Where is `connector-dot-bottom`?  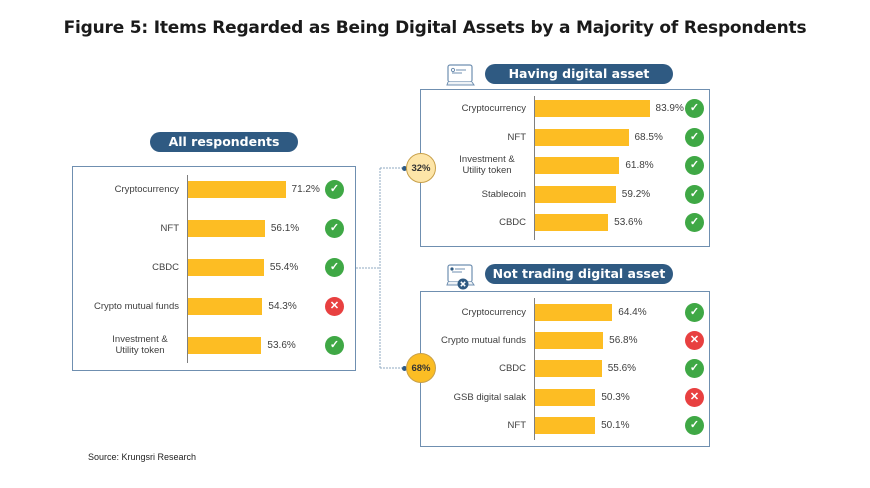
connector-dot-bottom is located at coordinates (404, 368).